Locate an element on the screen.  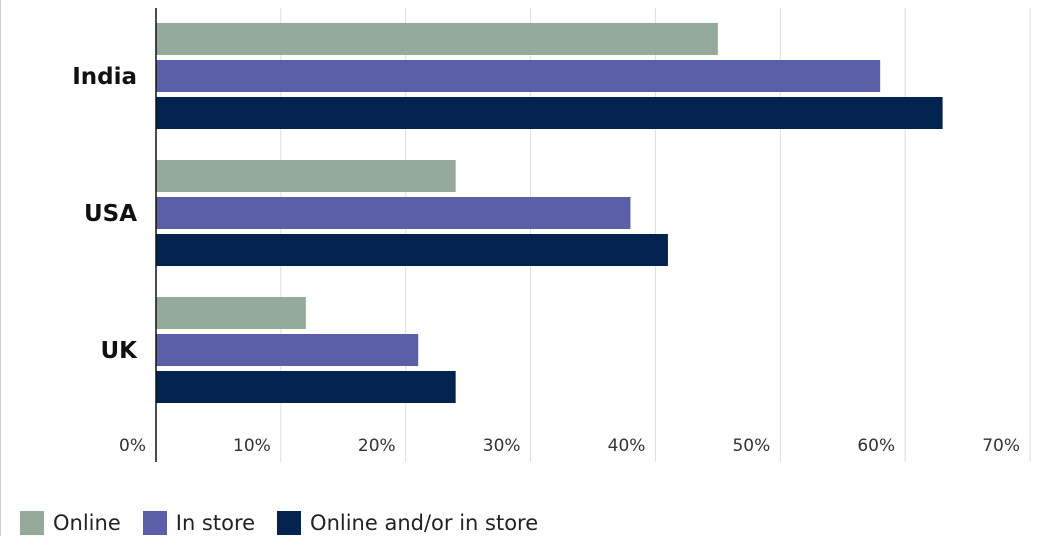
legend-item-in-store: In store is located at coordinates (199, 523).